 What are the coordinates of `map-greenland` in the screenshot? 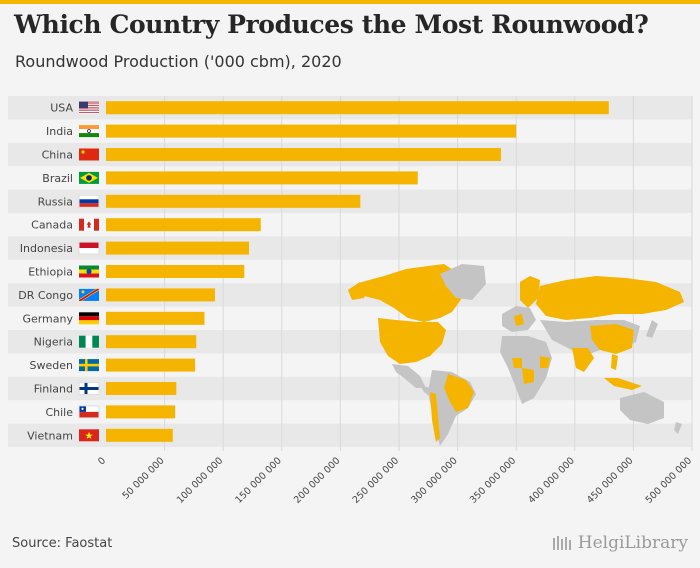 It's located at (463, 282).